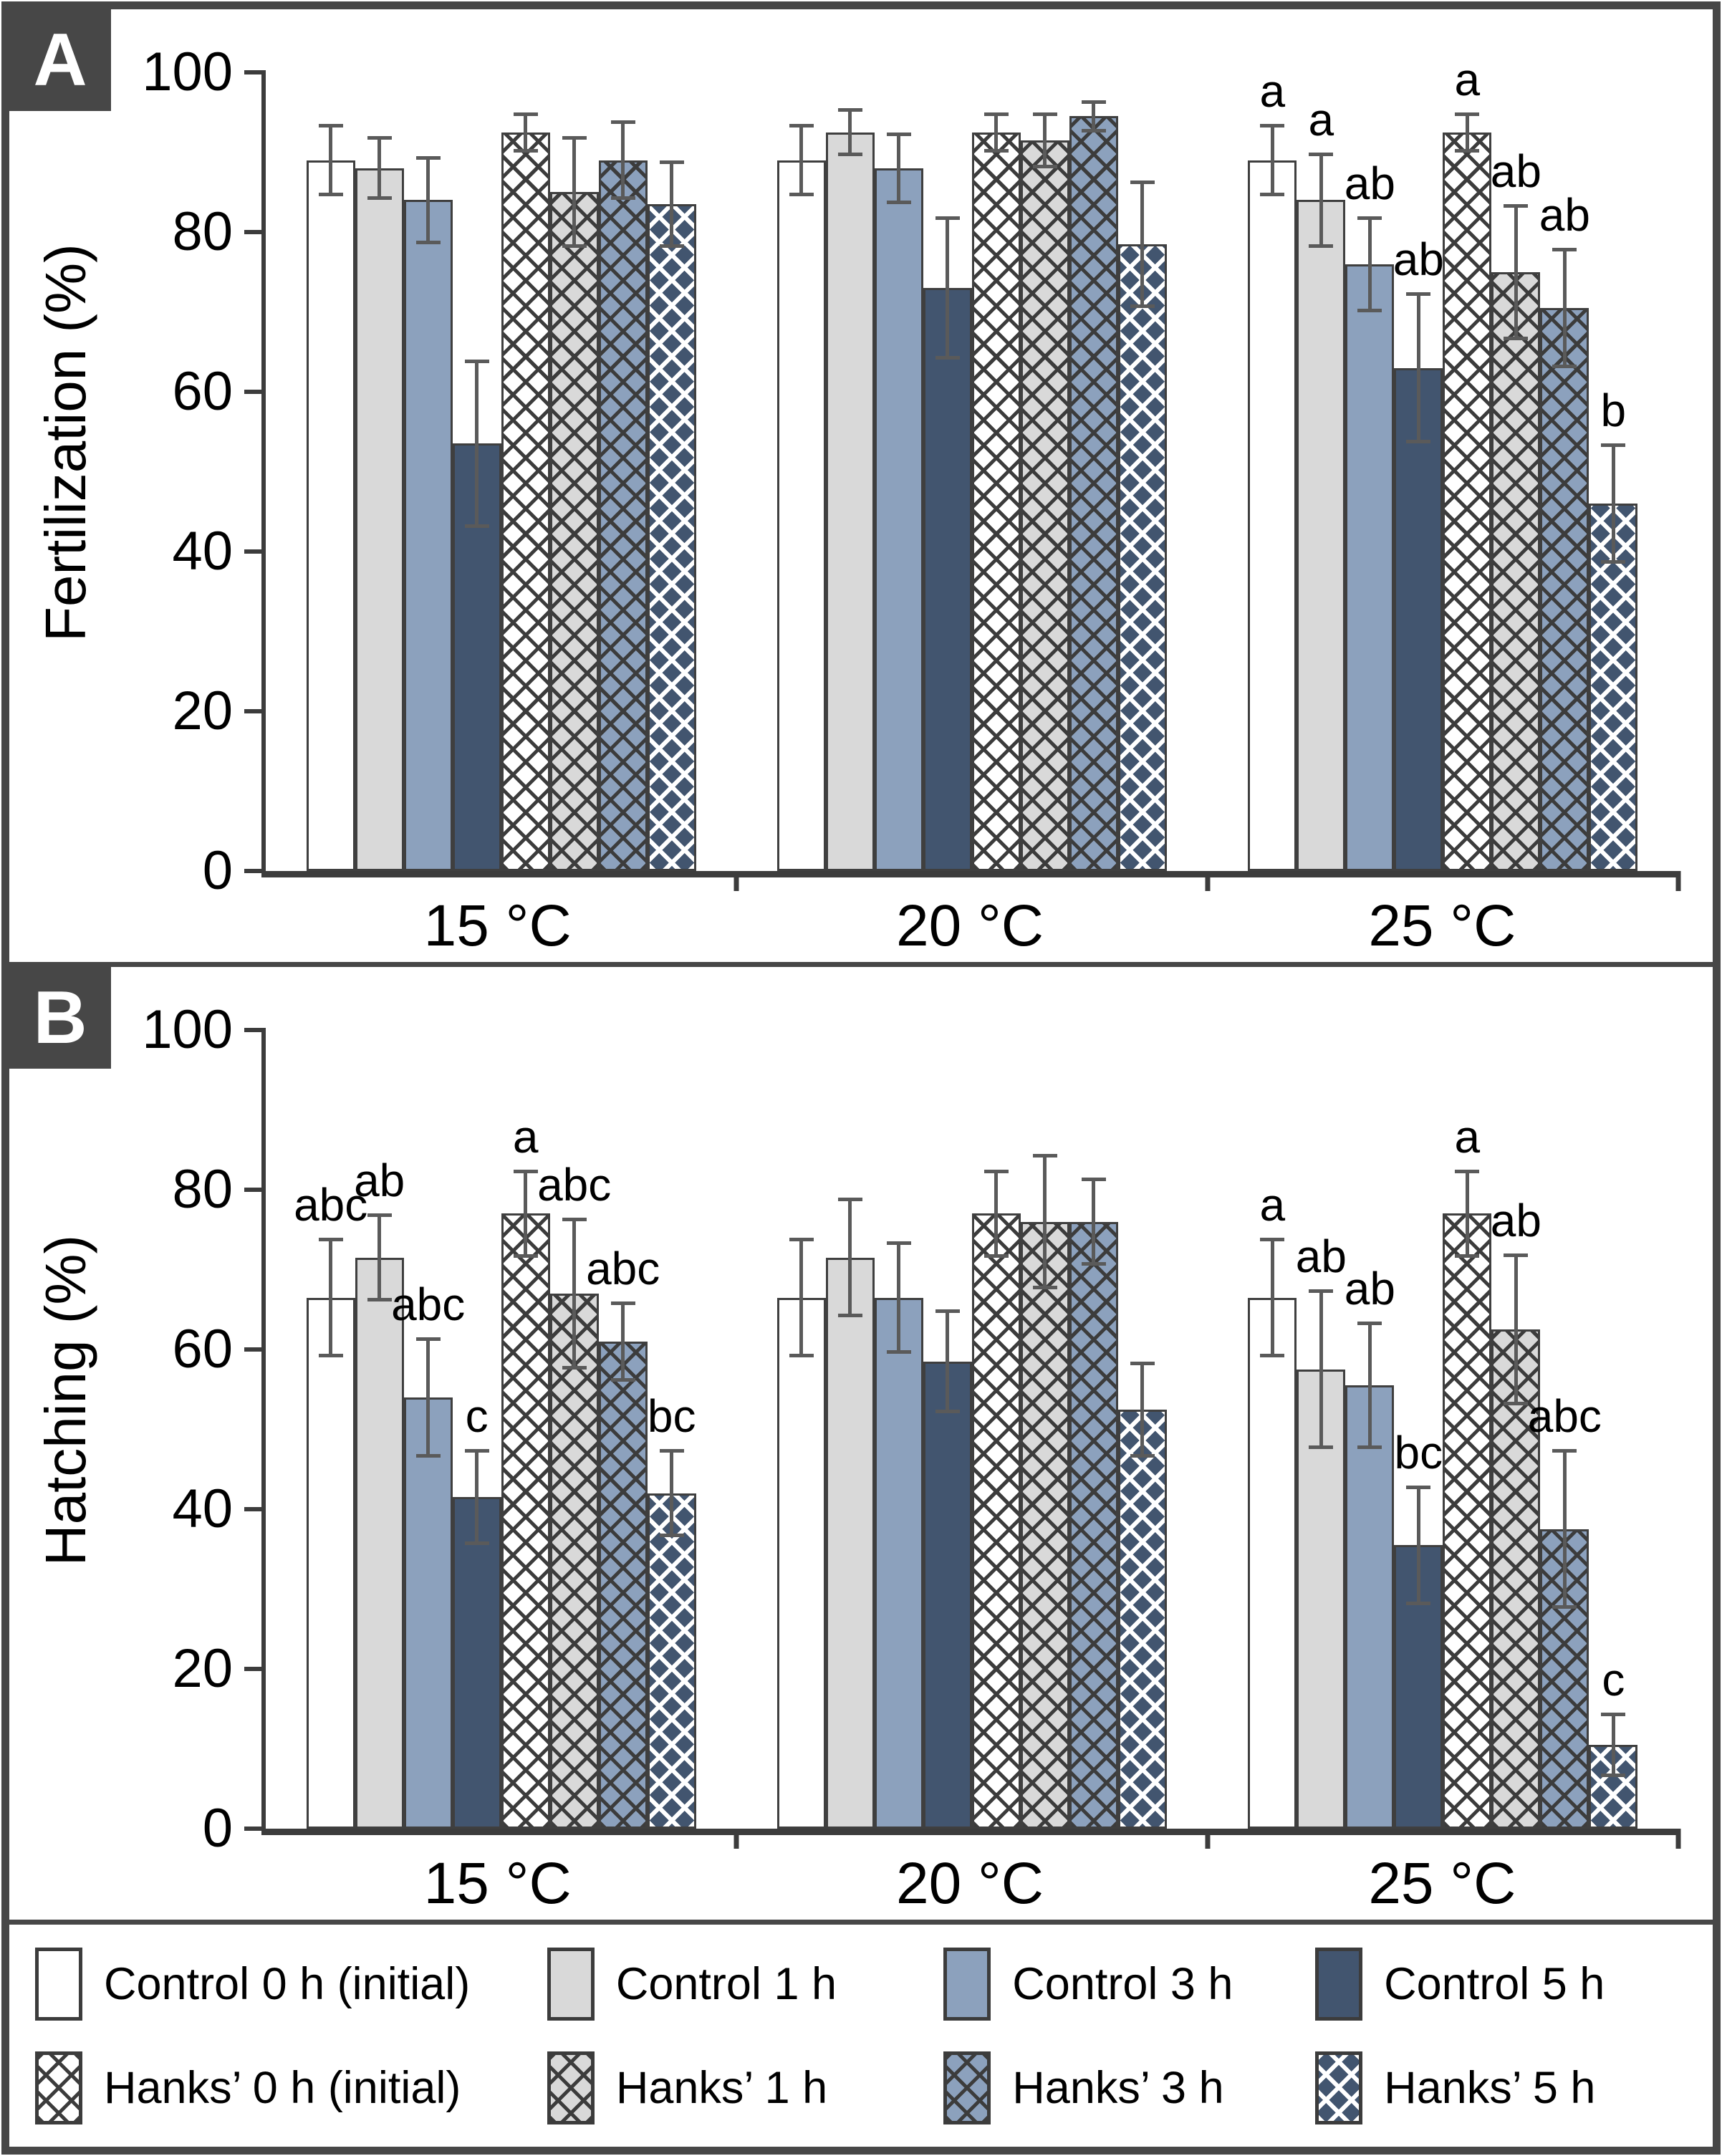 The height and width of the screenshot is (2156, 1722). I want to click on legend-swatch-hanks-5h, so click(1339, 2087).